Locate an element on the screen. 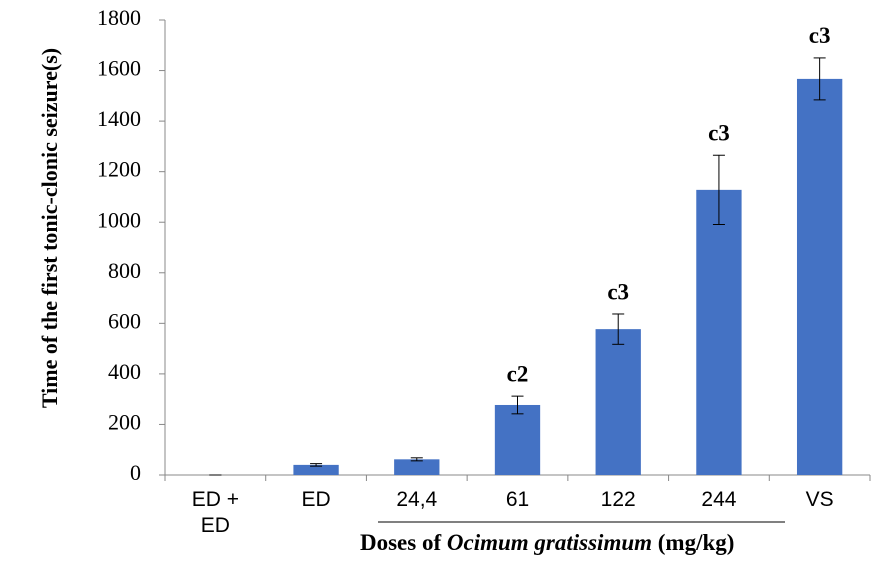 The image size is (884, 567). x-tick-label: ED + ED is located at coordinates (215, 512).